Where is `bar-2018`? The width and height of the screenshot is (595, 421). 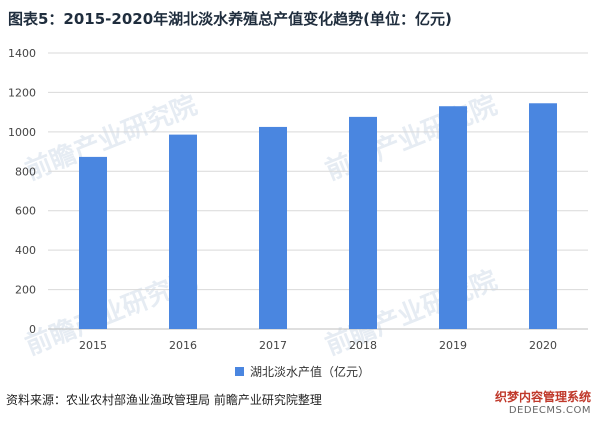
bar-2018 is located at coordinates (363, 222).